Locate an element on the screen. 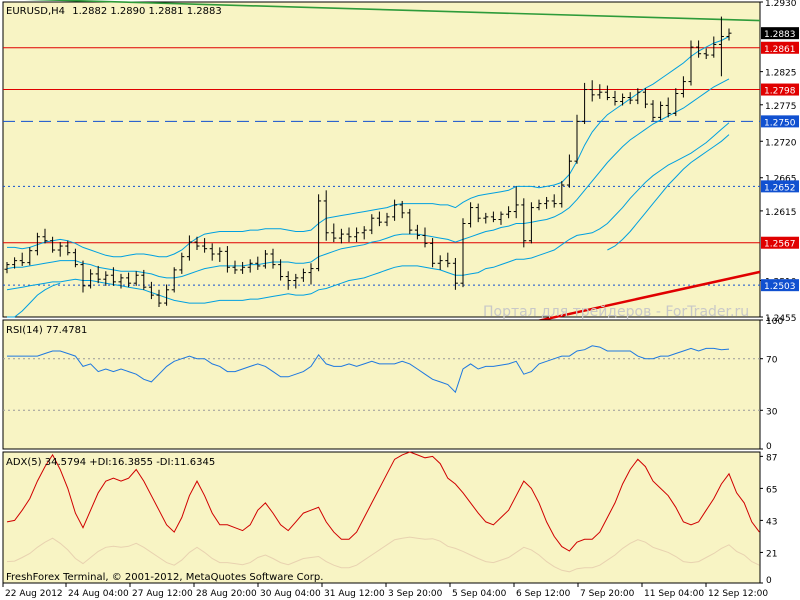  adx-tick-label: 43 is located at coordinates (771, 522).